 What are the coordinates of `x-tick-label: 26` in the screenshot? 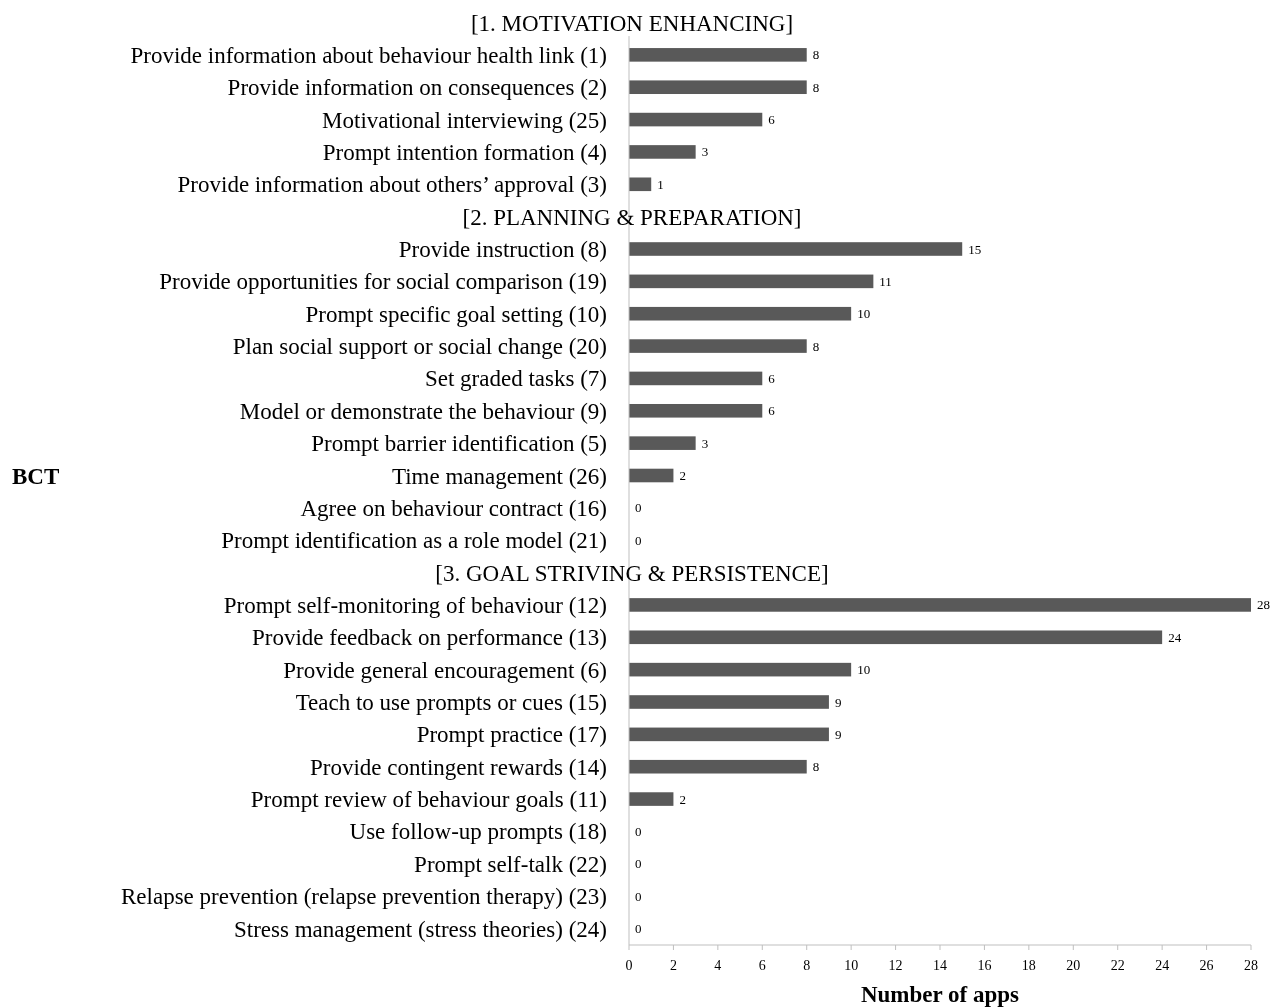 It's located at (1206, 965).